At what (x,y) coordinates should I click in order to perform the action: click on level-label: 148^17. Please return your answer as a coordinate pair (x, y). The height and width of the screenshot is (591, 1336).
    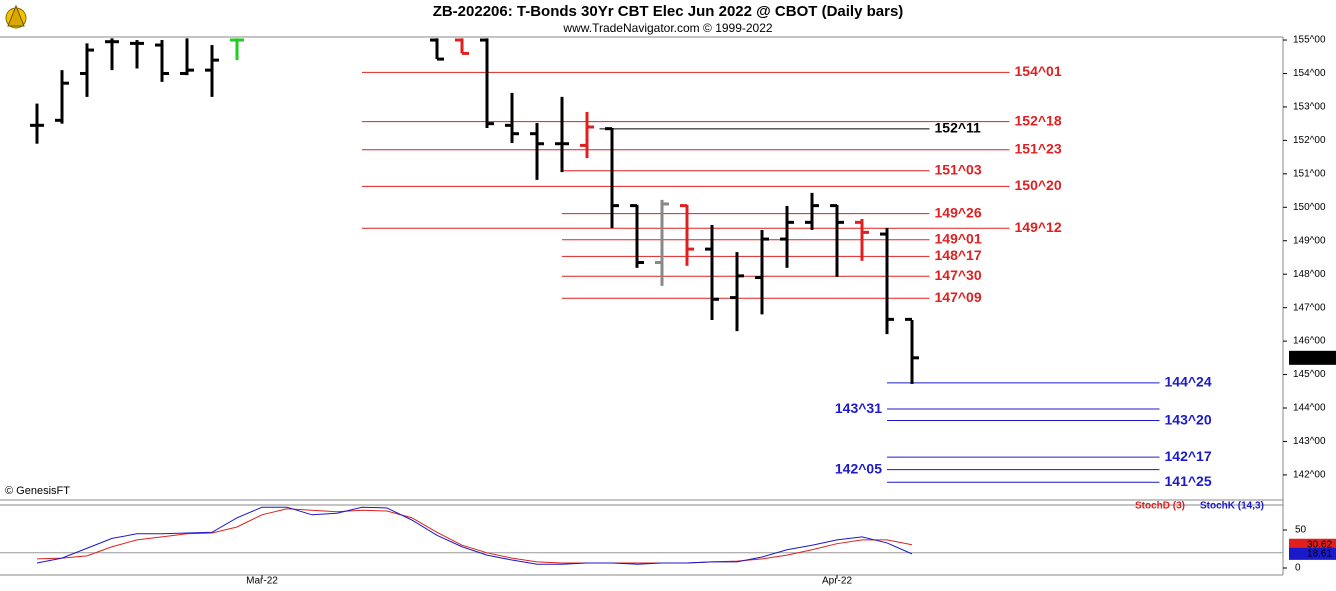
    Looking at the image, I should click on (958, 255).